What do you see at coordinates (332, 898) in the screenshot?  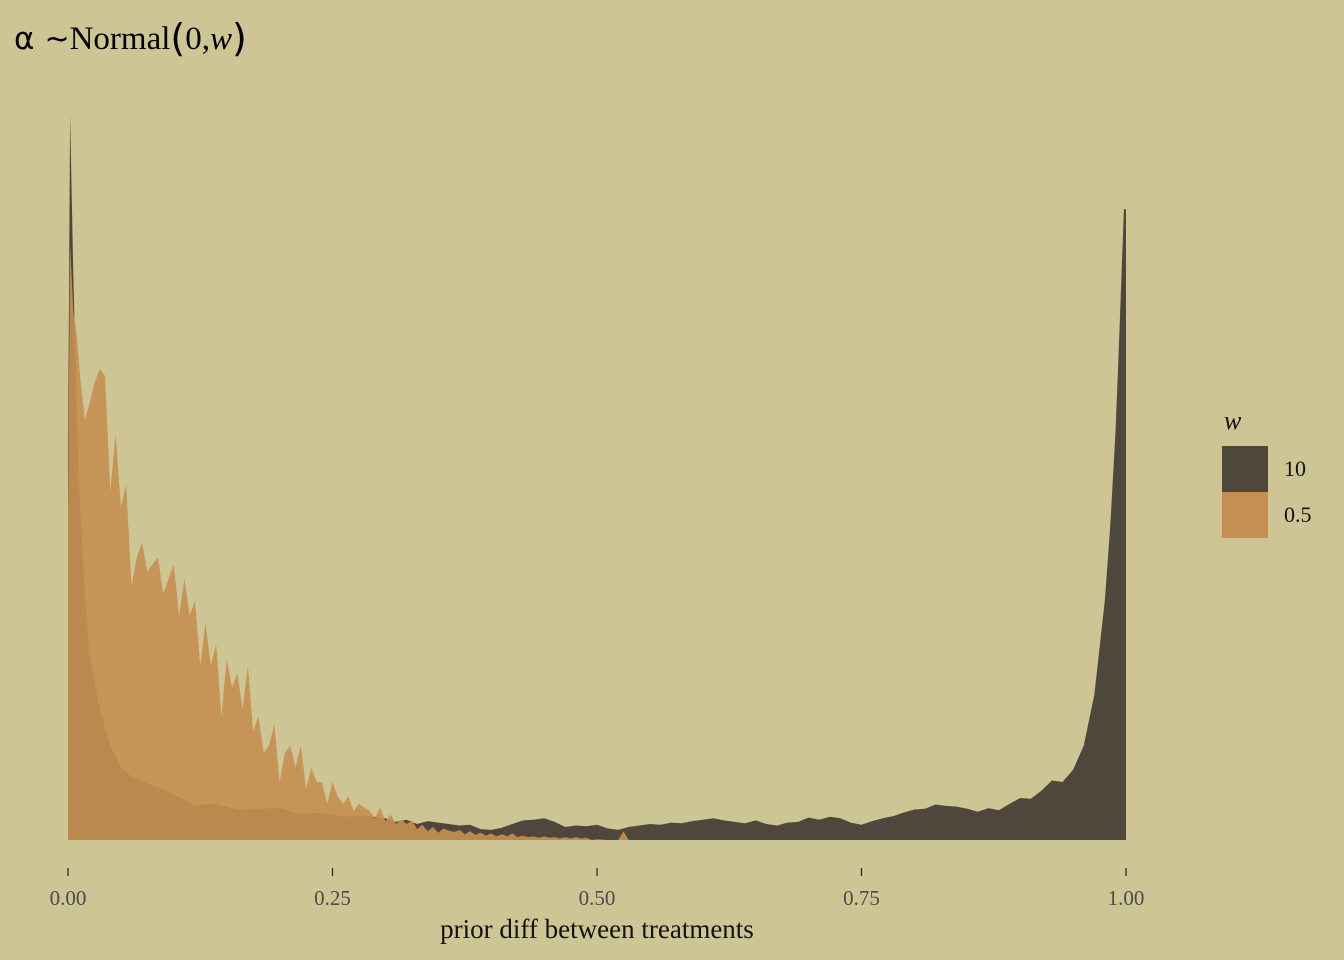 I see `x-tick-label: 0.25` at bounding box center [332, 898].